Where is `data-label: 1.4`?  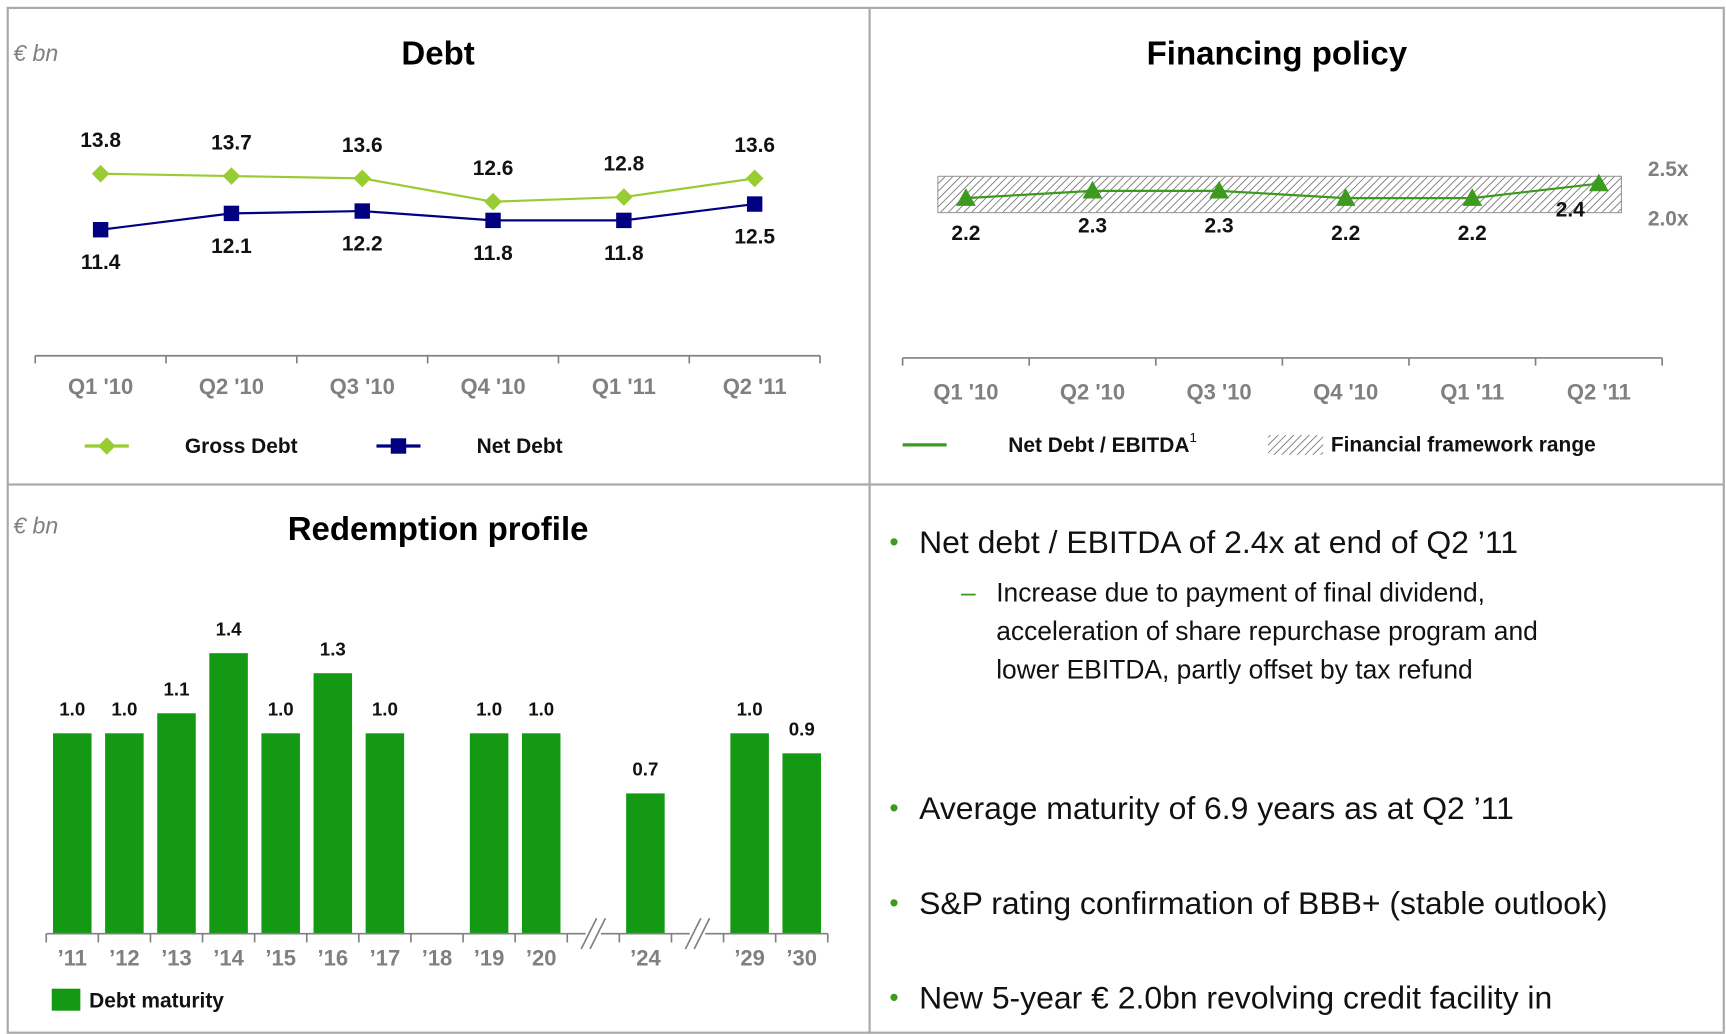 data-label: 1.4 is located at coordinates (229, 628).